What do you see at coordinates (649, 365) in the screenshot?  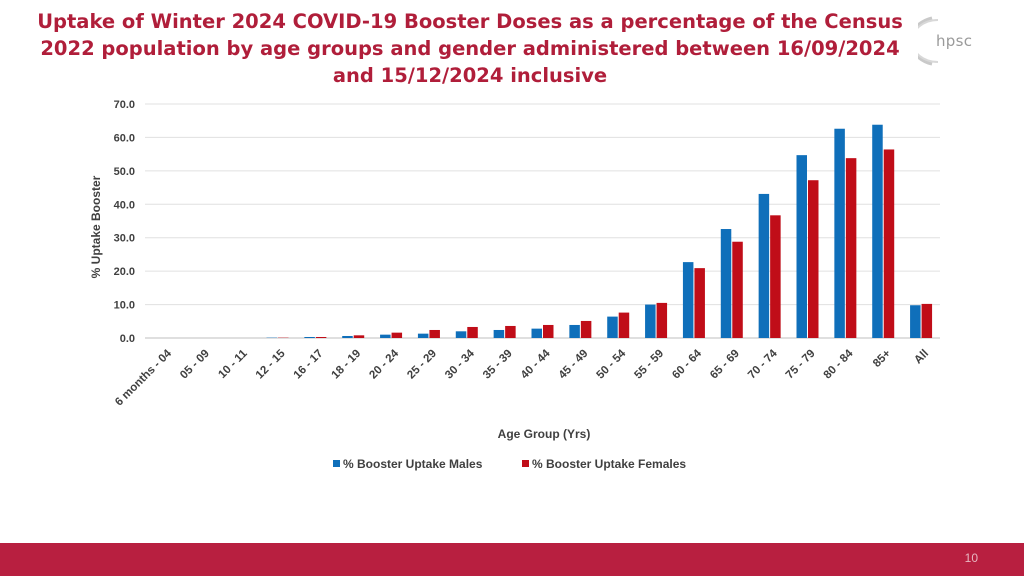 I see `x-tick-label: 55 - 59` at bounding box center [649, 365].